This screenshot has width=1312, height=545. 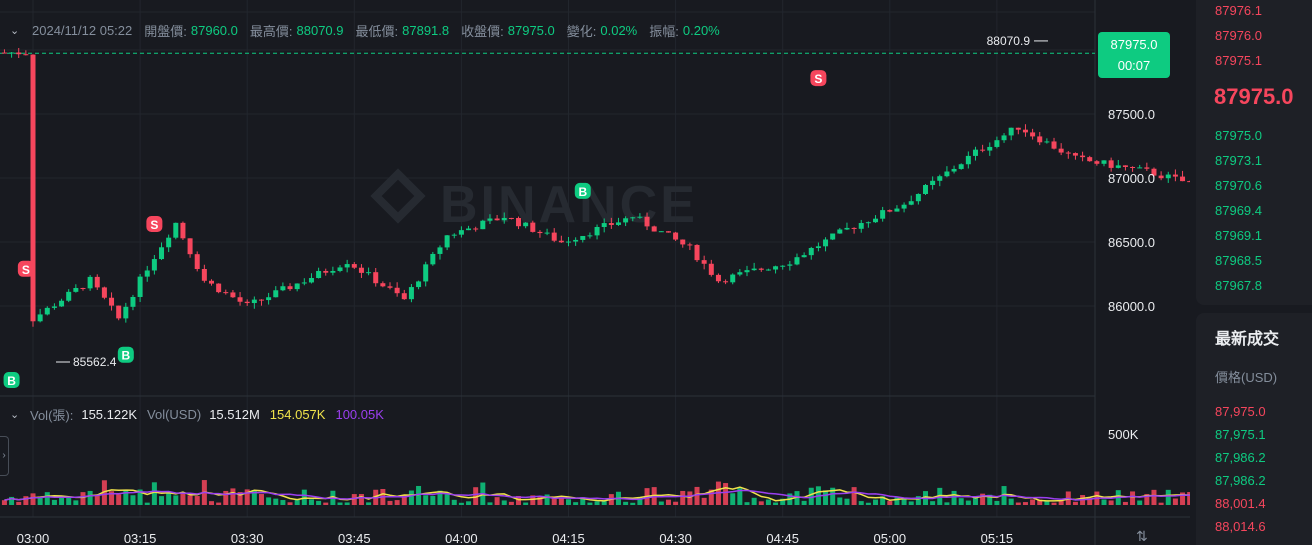 I want to click on high-value: 88070.9, so click(x=320, y=30).